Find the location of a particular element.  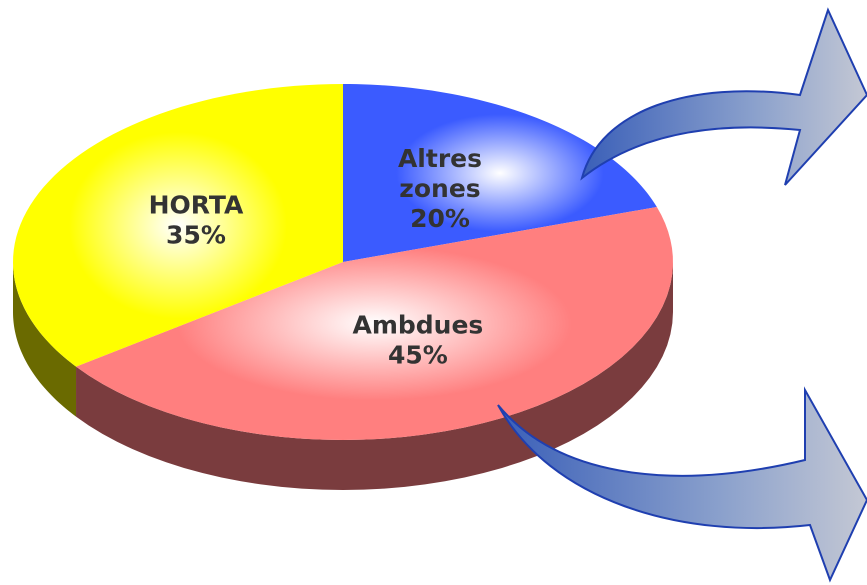

arrow-lower is located at coordinates (682, 484).